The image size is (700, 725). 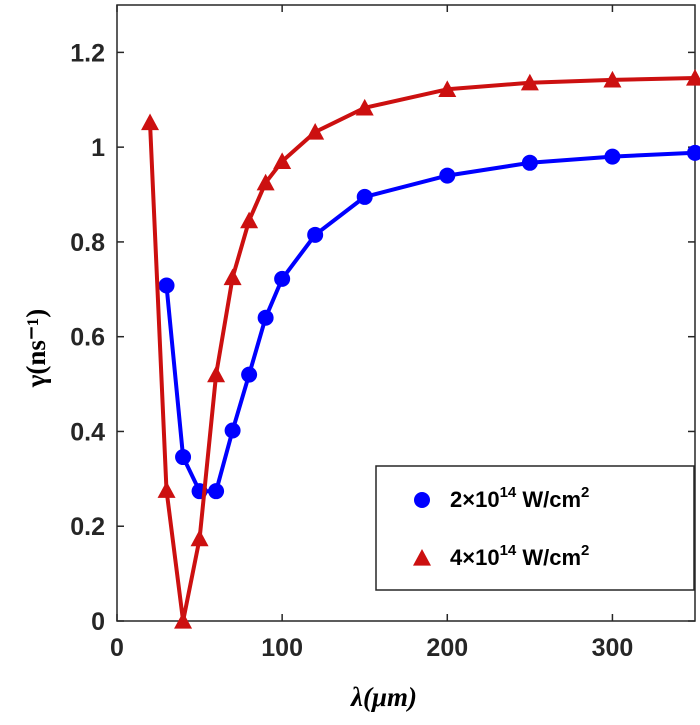 What do you see at coordinates (282, 648) in the screenshot?
I see `x-tick-label: 100` at bounding box center [282, 648].